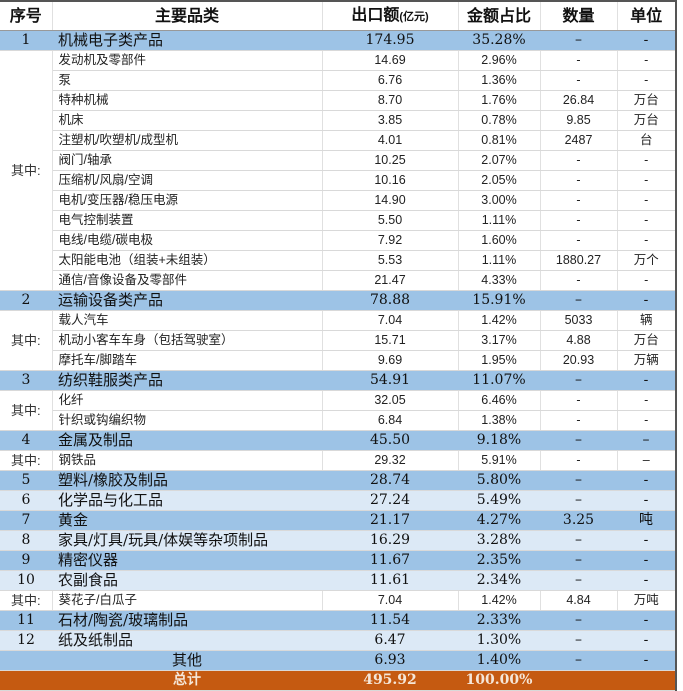 This screenshot has height=691, width=683. Describe the element at coordinates (187, 320) in the screenshot. I see `sub-item-name: 载人汽车` at that location.